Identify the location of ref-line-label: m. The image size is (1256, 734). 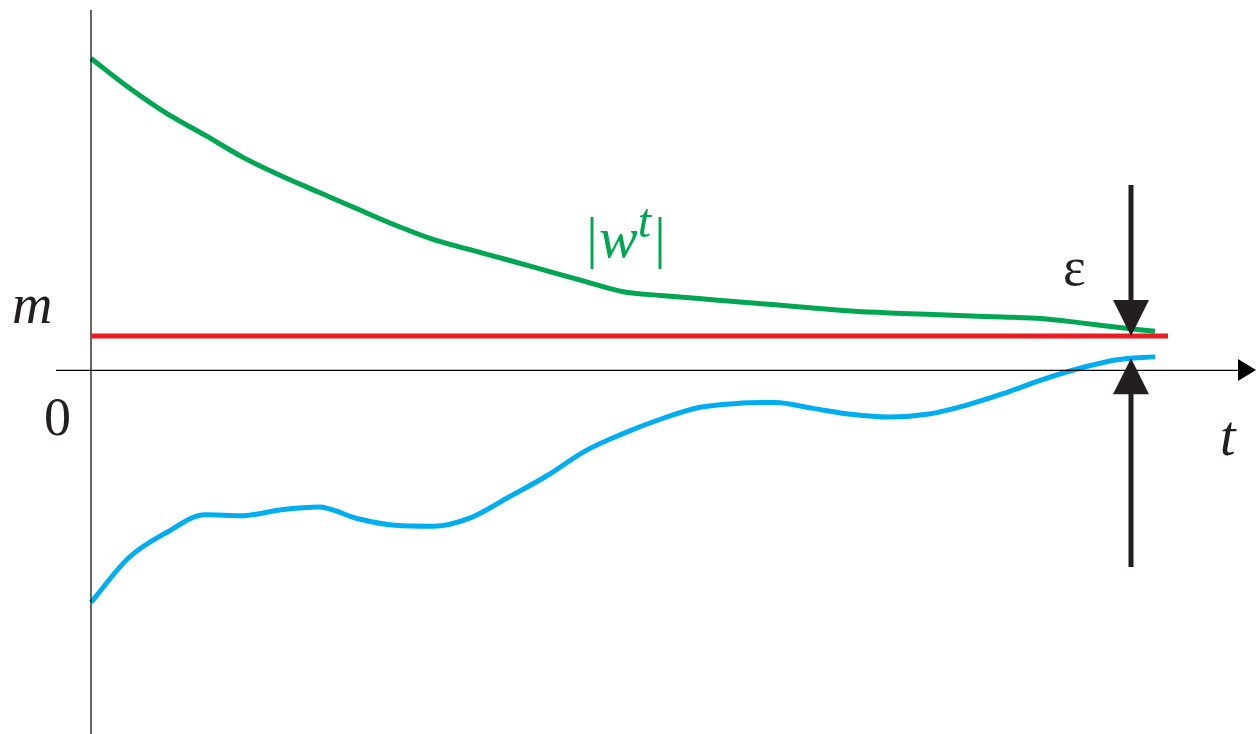
(32, 304).